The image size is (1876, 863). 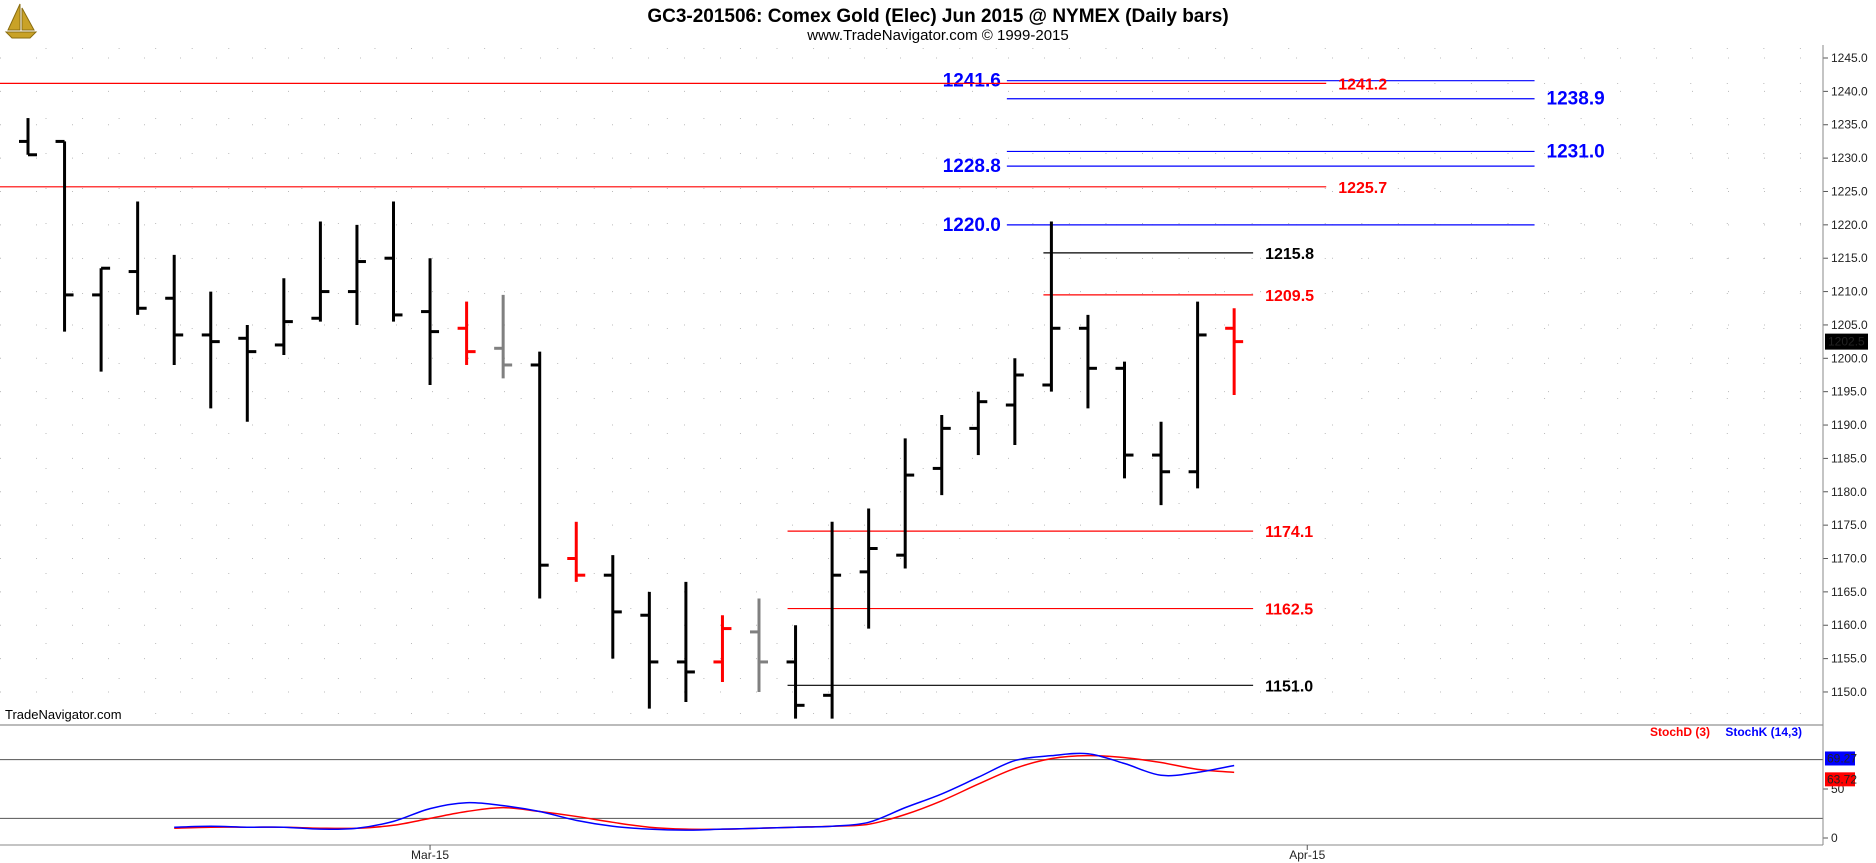 What do you see at coordinates (1849, 292) in the screenshot?
I see `y-tick-label: 1210.0` at bounding box center [1849, 292].